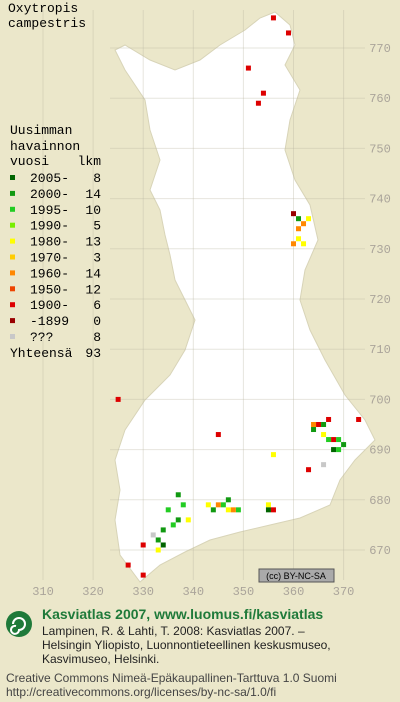  I want to click on y-tick-label: 690, so click(380, 451).